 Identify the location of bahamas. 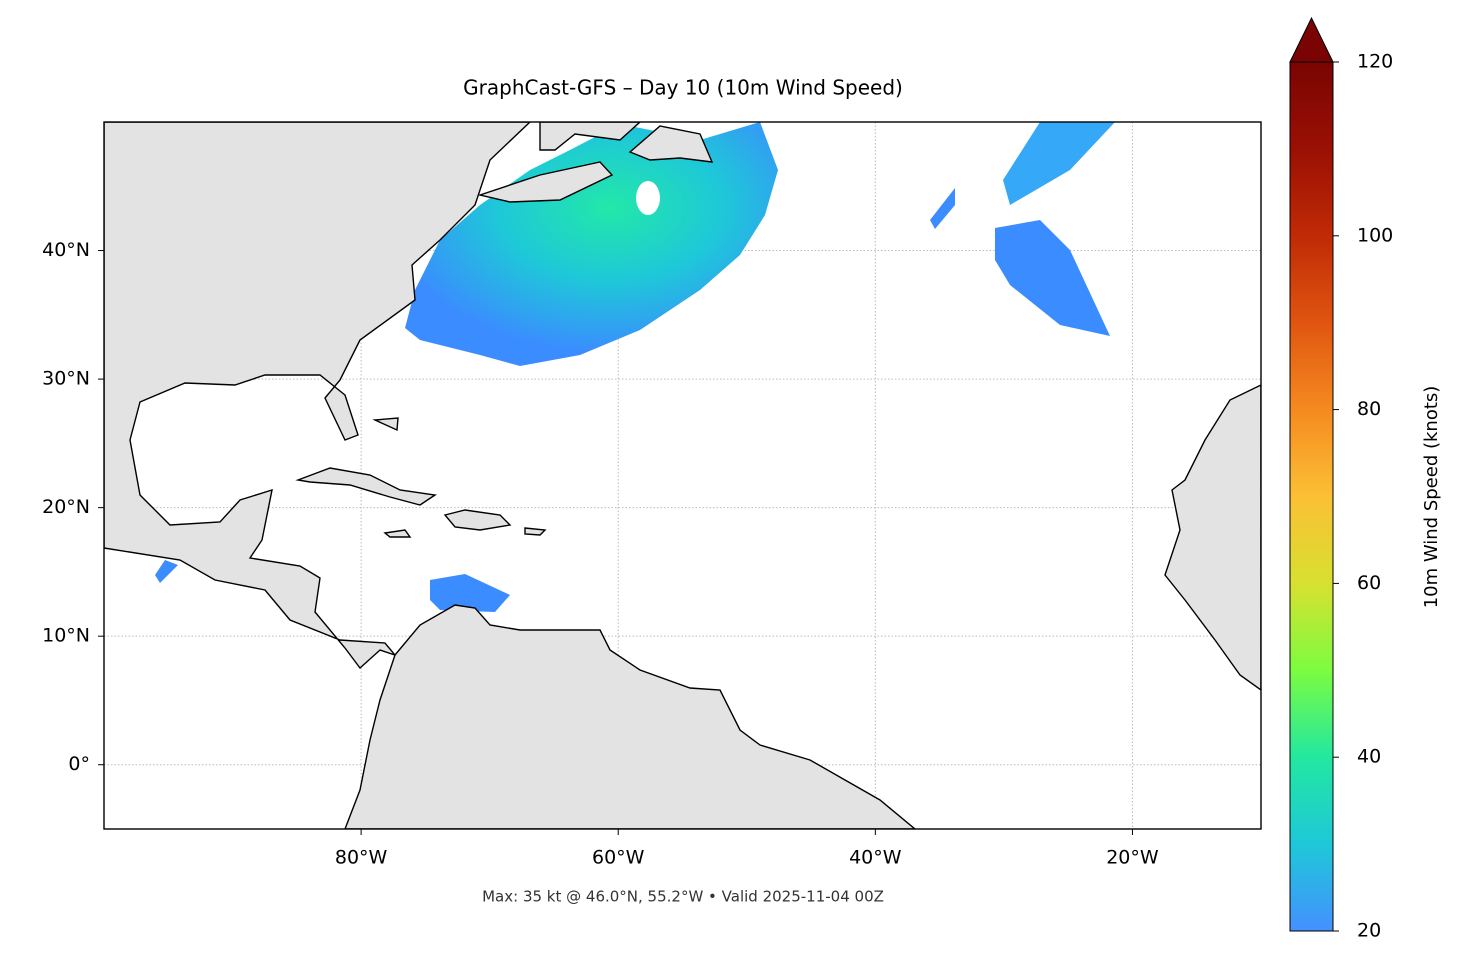
(385, 424).